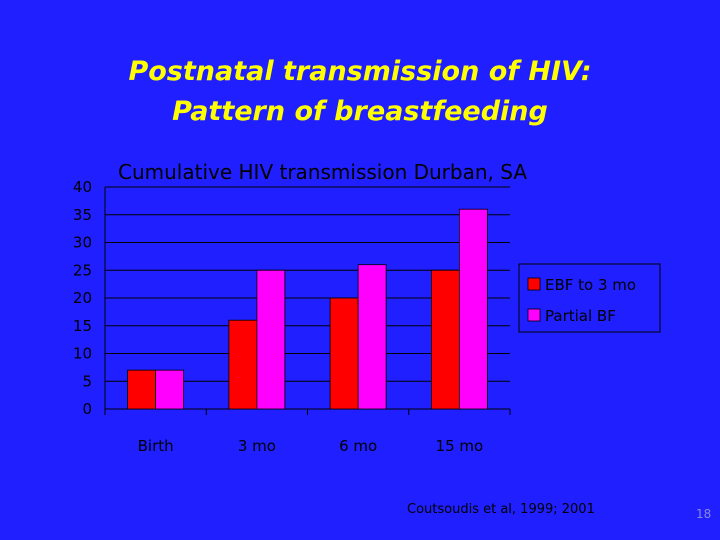  Describe the element at coordinates (82, 187) in the screenshot. I see `y-tick-label: 40` at that location.